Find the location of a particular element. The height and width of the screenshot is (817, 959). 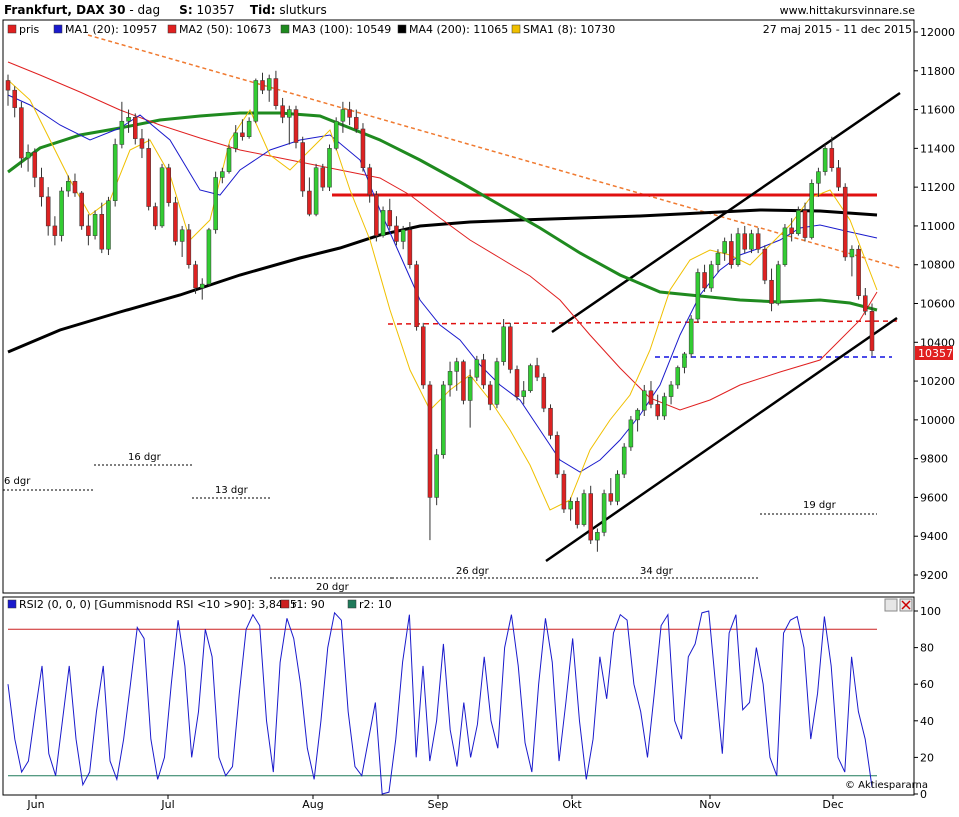

date-range: 27 maj 2015 - 11 dec 2015 is located at coordinates (837, 29).